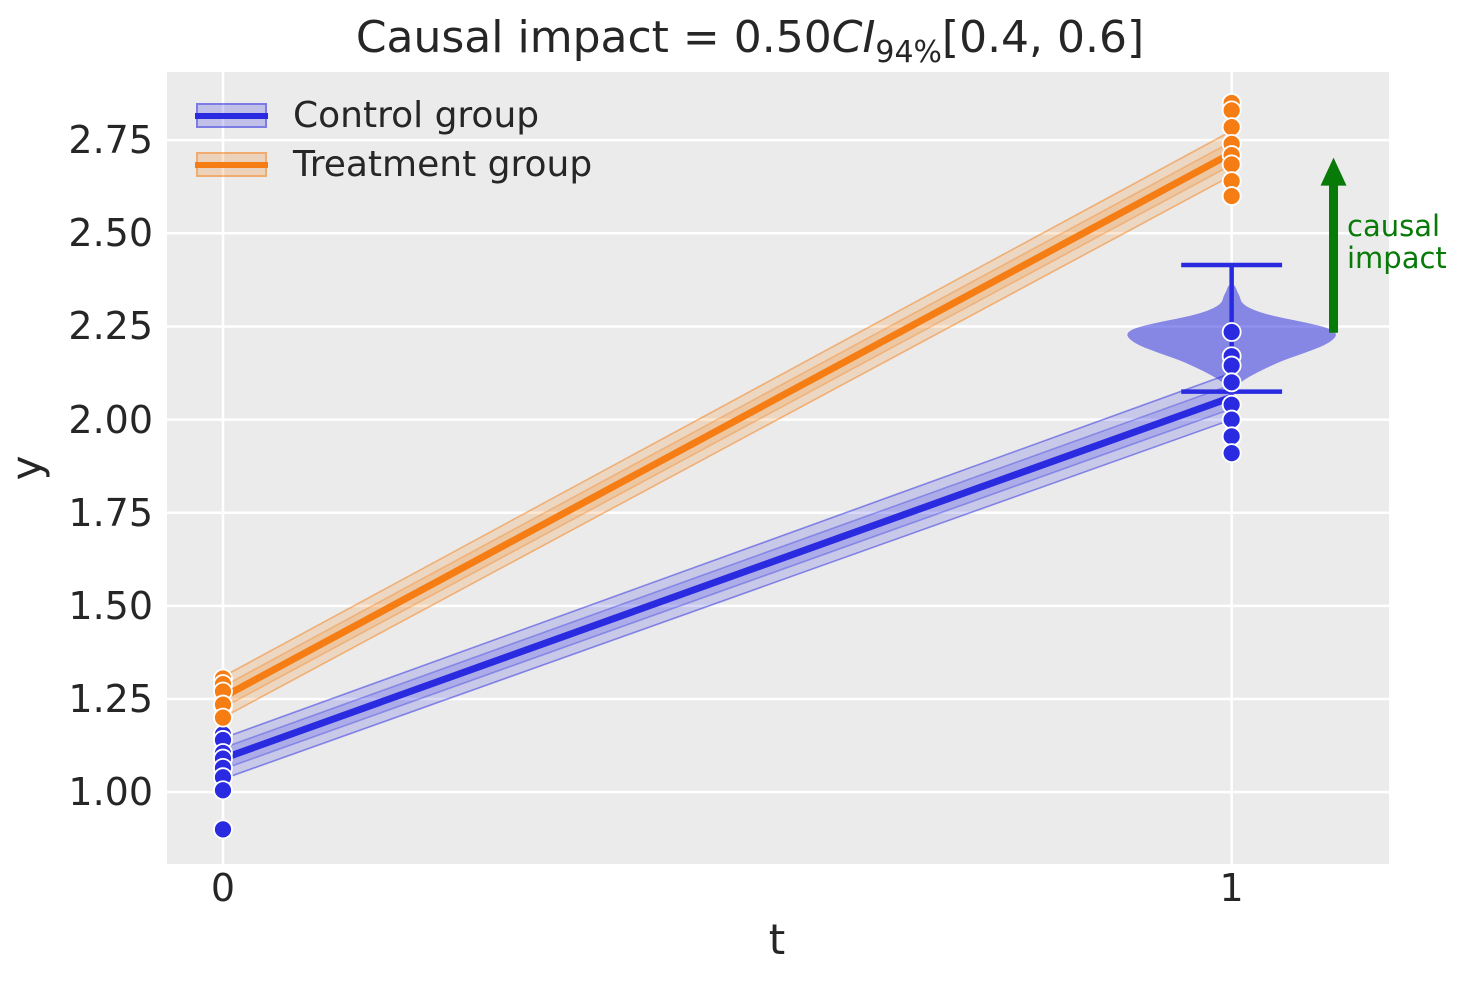  I want to click on annotation-line-1: causal, so click(1394, 226).